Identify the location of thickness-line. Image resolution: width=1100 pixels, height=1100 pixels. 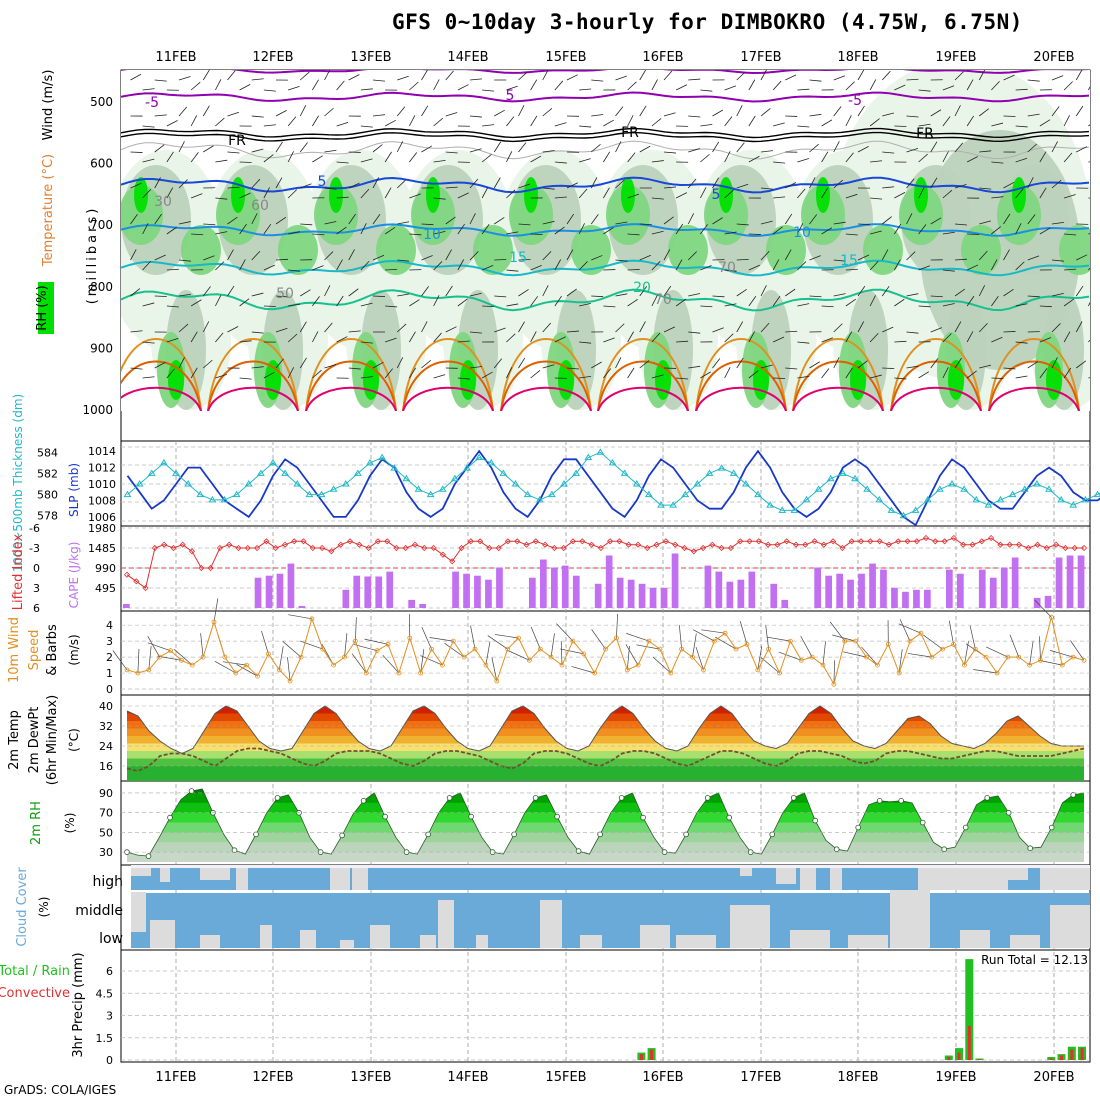
(613, 484).